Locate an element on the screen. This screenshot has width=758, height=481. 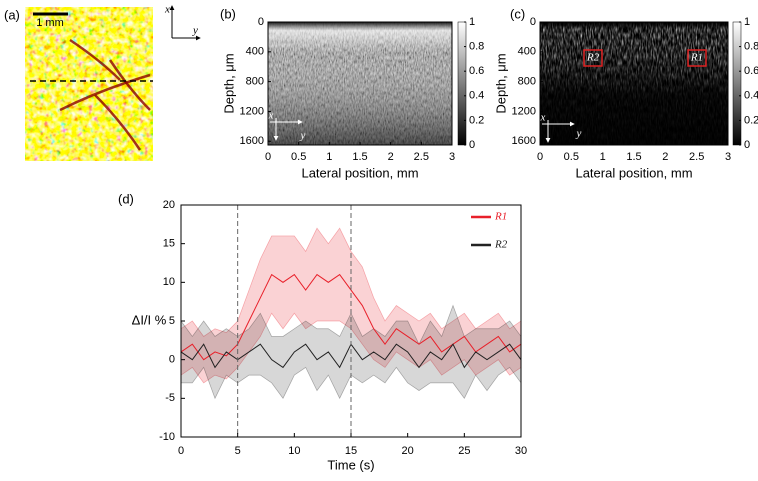
panel-label: (a) is located at coordinates (12, 14).